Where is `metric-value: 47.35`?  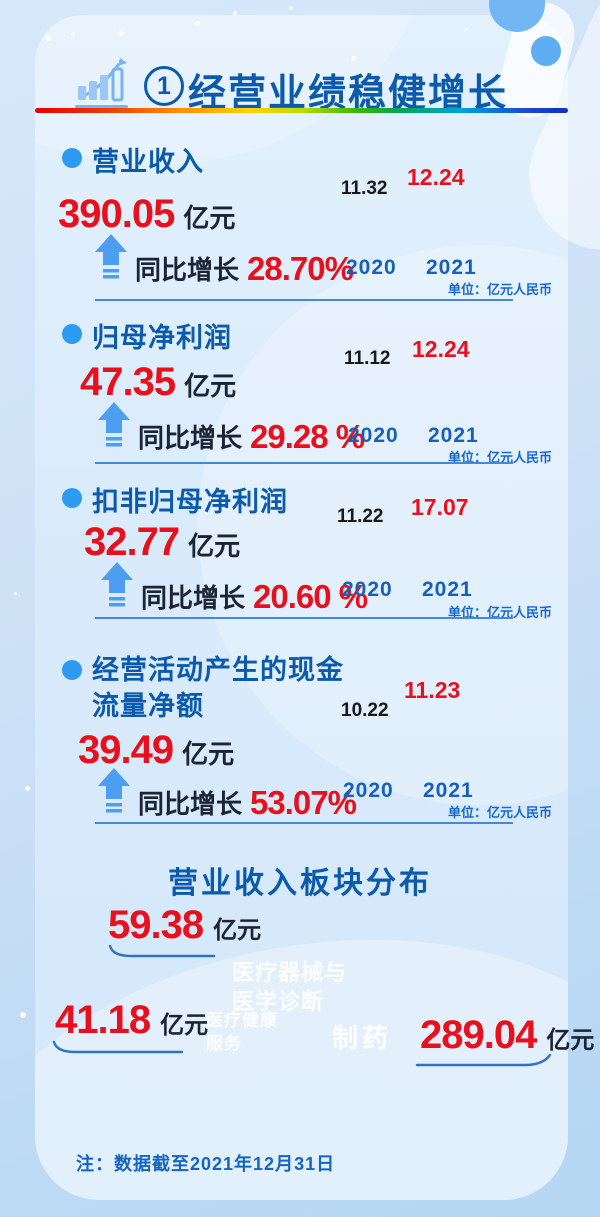 metric-value: 47.35 is located at coordinates (128, 382).